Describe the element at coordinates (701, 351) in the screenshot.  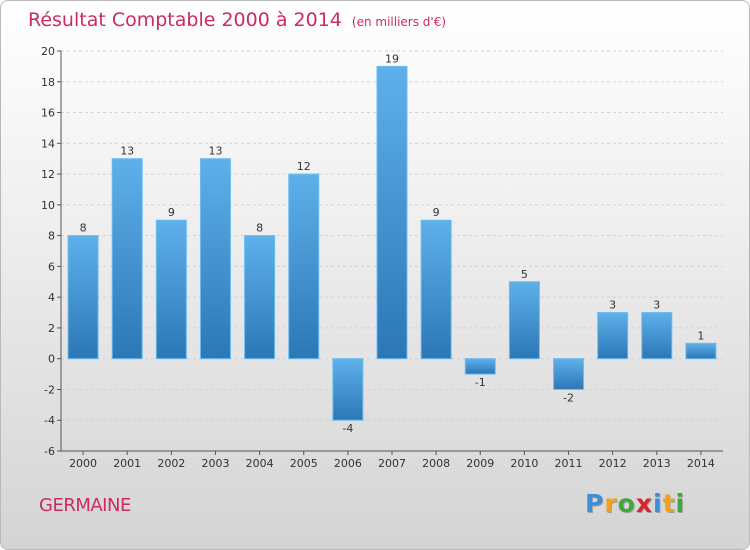
I see `bar-2014` at that location.